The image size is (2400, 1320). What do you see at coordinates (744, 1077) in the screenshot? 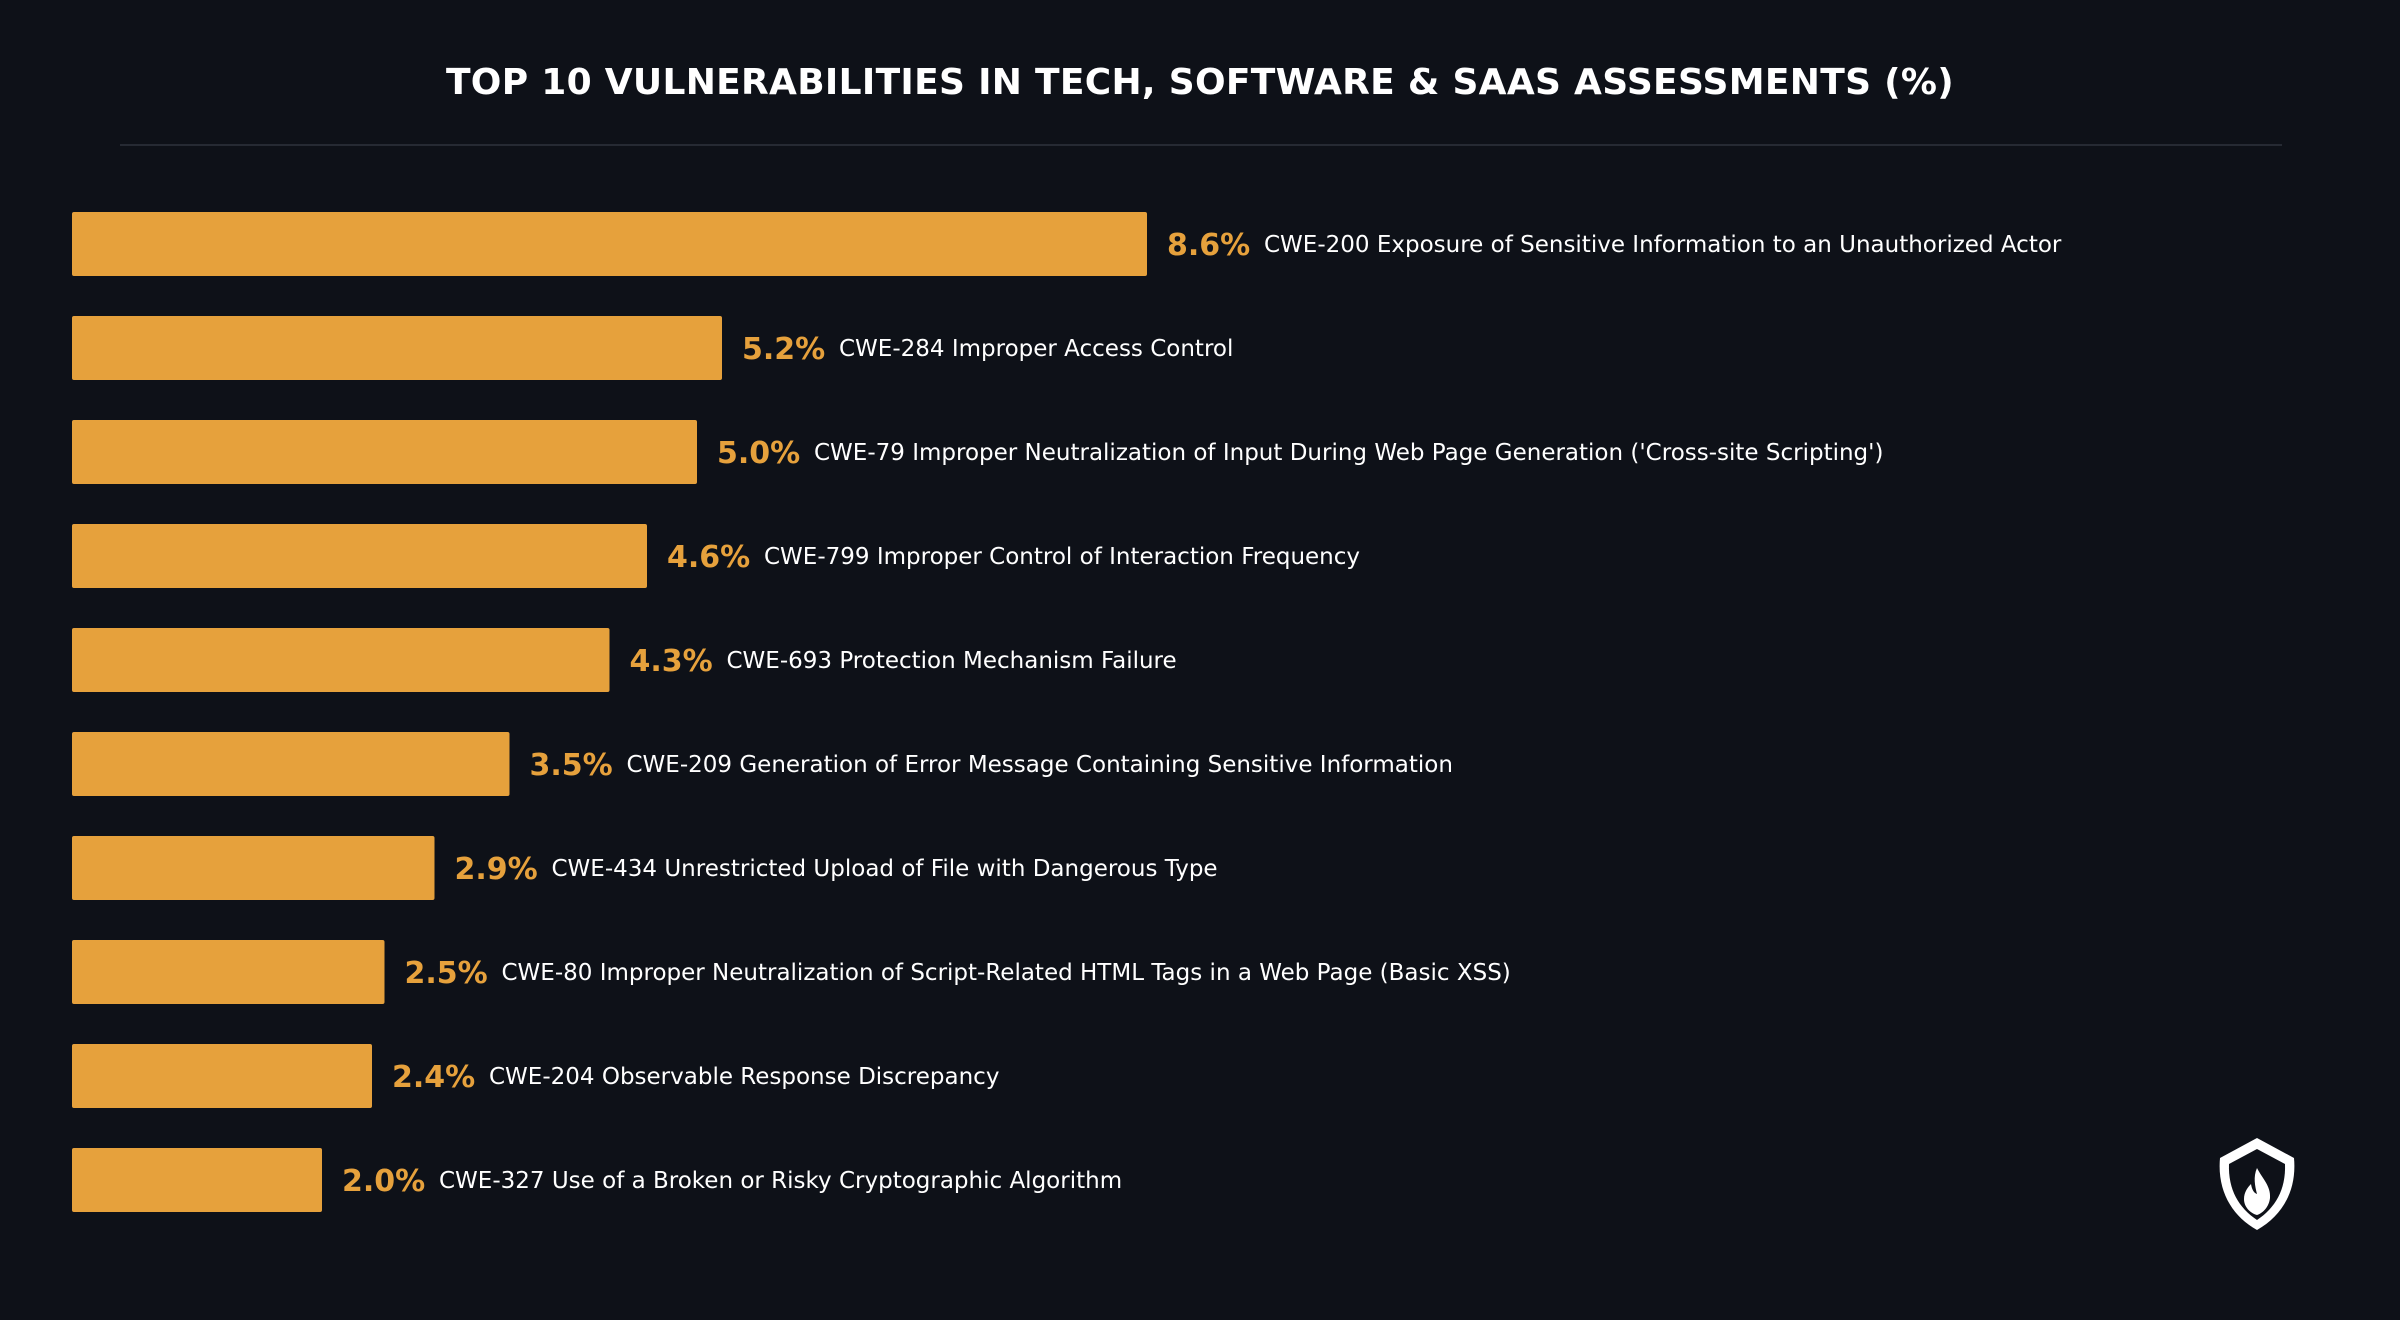
I see `category-label-9: CWE-204 Observable Response Discrepancy` at bounding box center [744, 1077].